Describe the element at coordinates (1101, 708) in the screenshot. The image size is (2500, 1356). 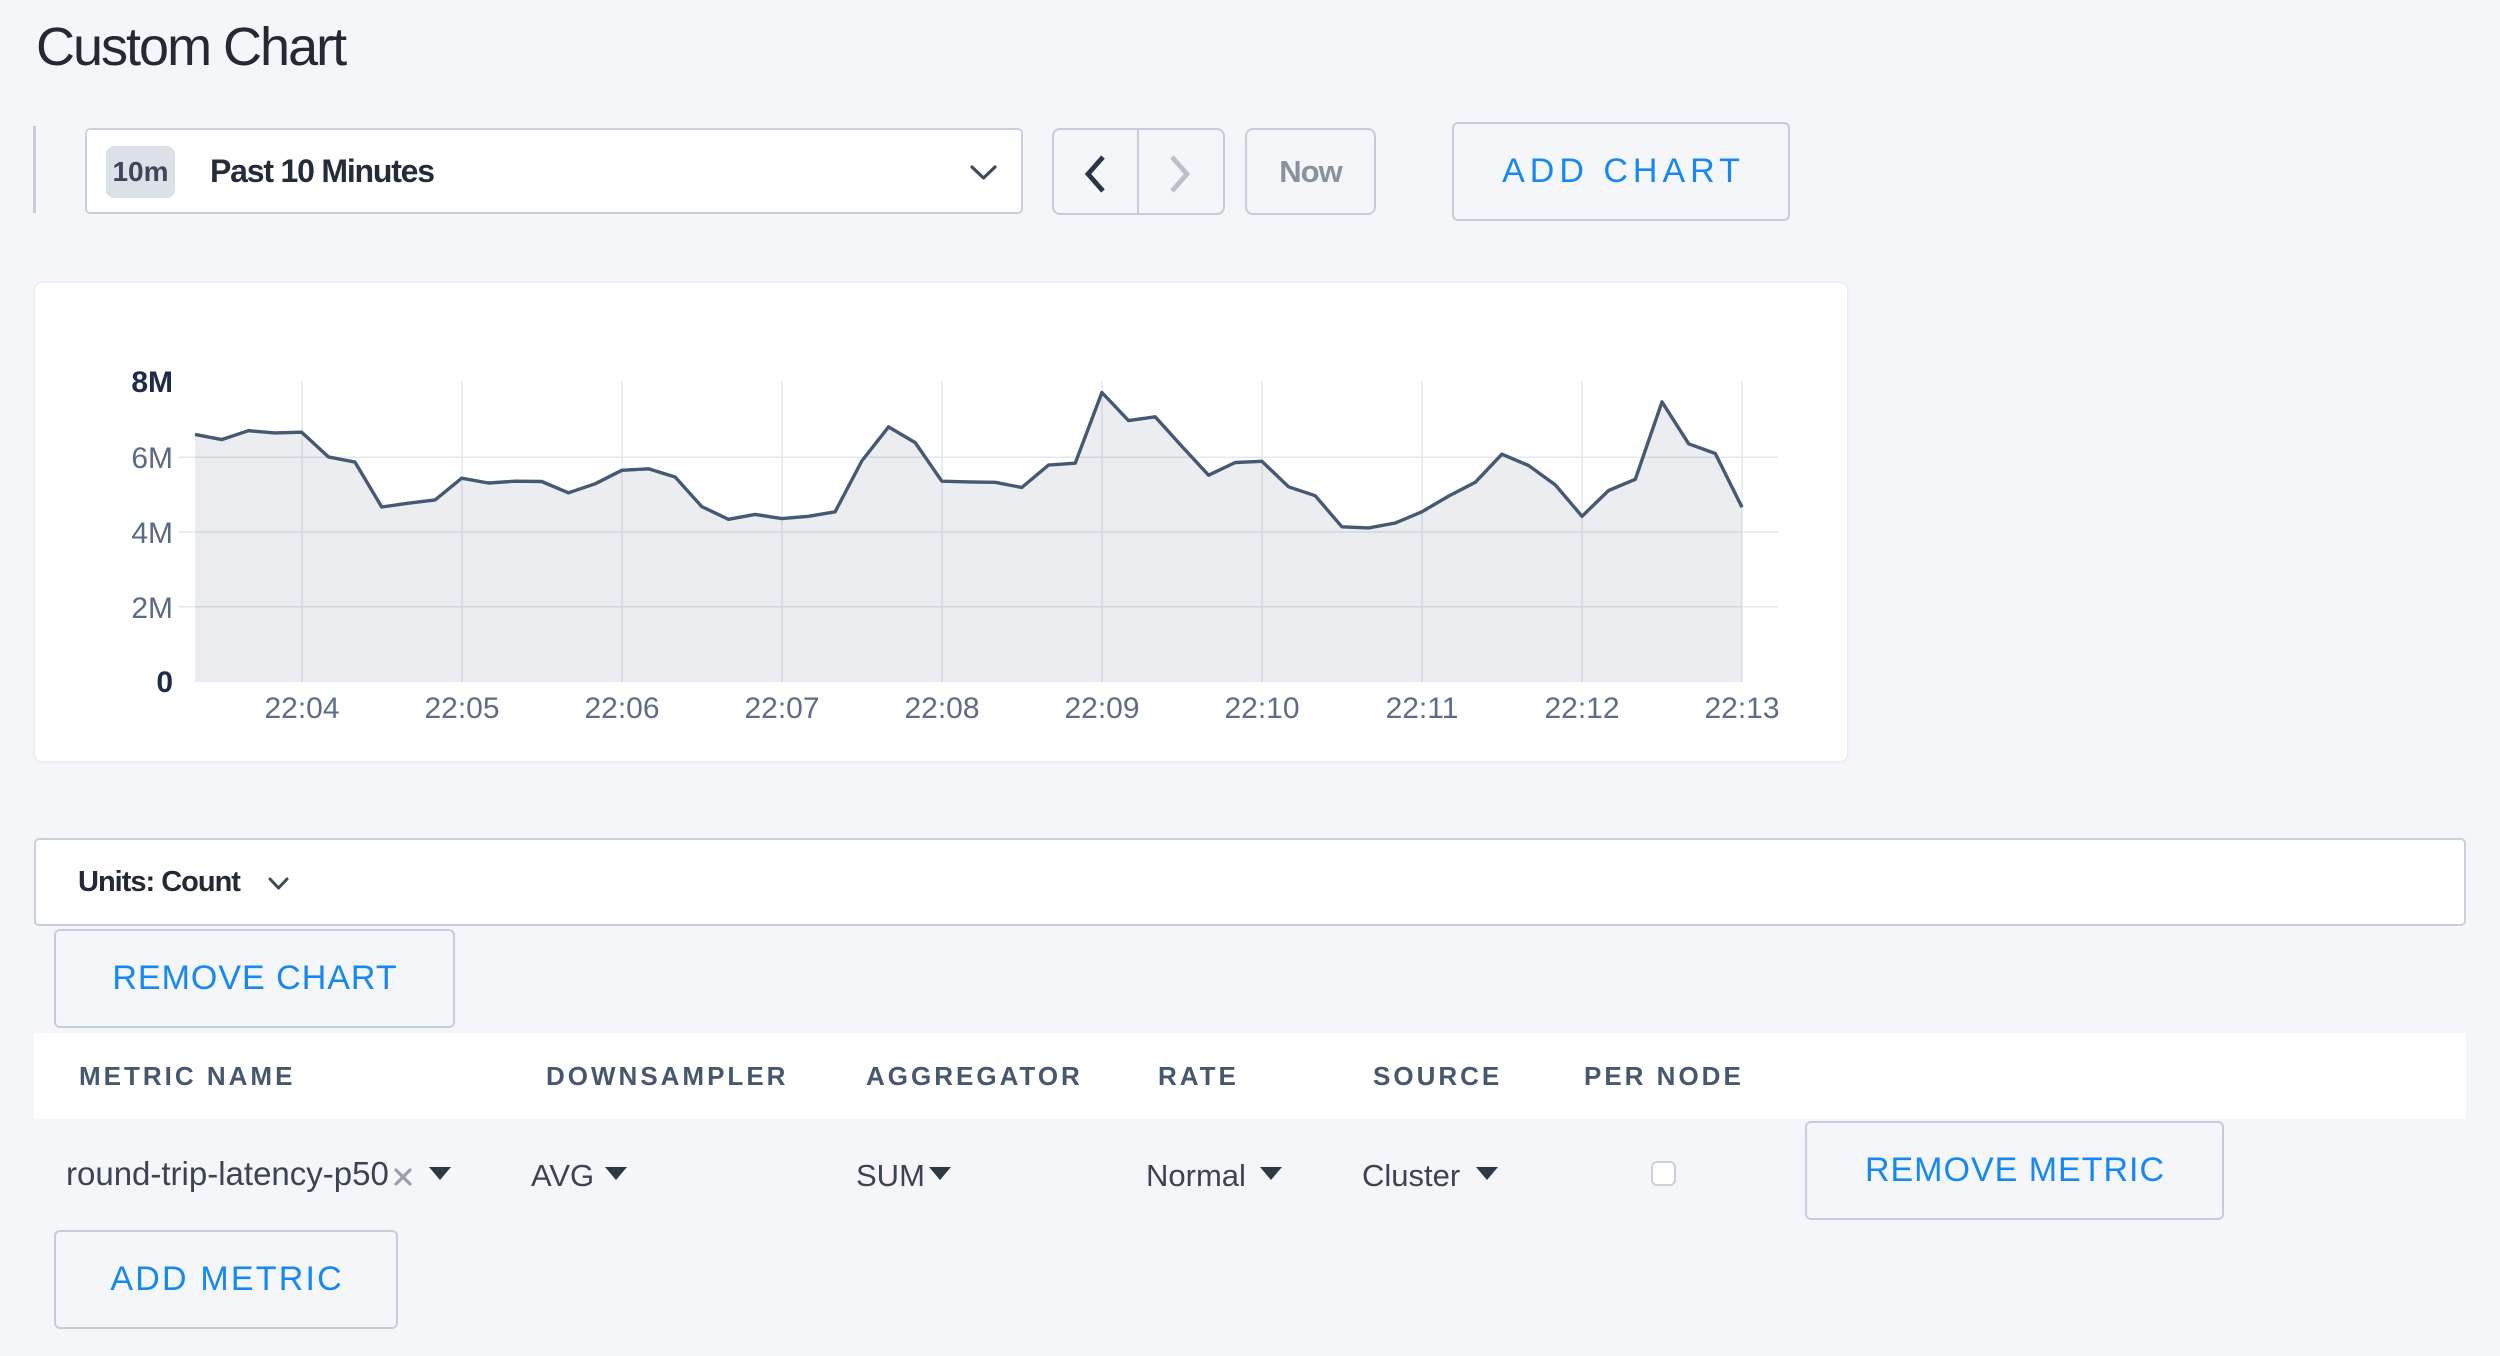
I see `svg-text: 22:09` at that location.